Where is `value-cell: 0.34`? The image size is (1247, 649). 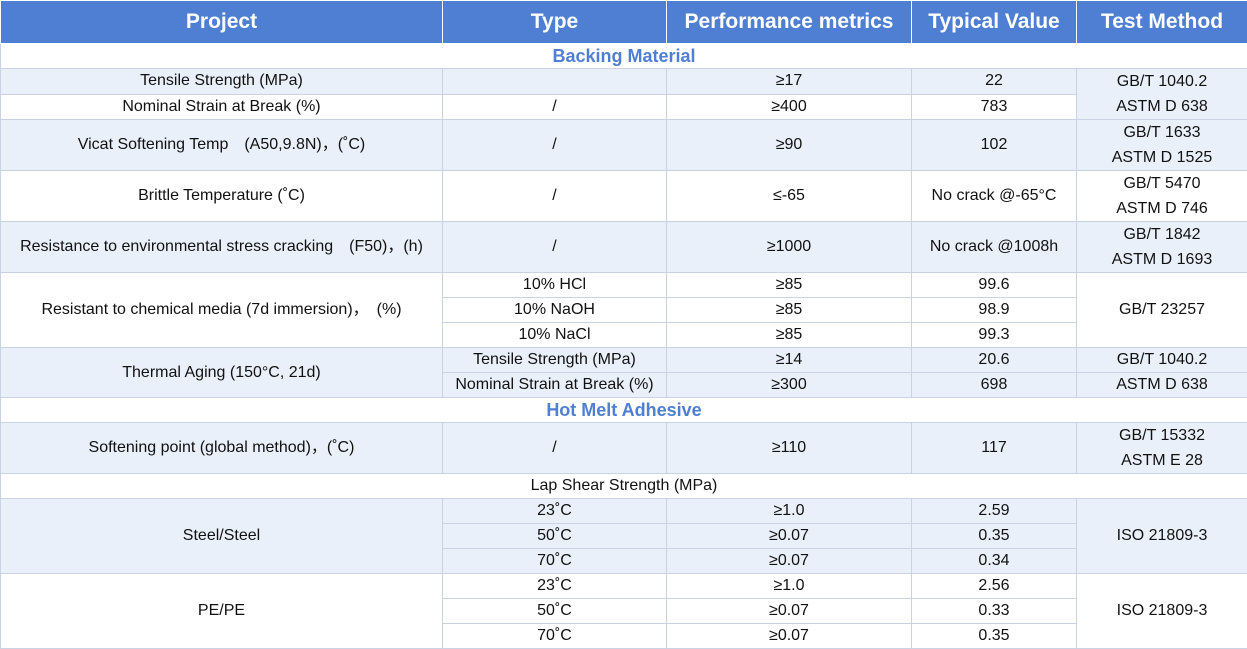
value-cell: 0.34 is located at coordinates (994, 561).